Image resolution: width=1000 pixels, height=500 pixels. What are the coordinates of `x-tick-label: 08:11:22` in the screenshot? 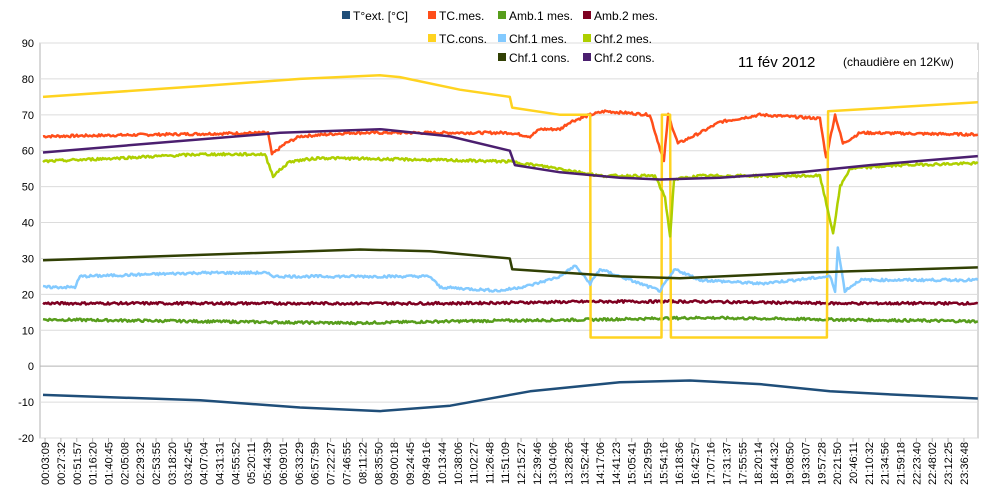 It's located at (363, 463).